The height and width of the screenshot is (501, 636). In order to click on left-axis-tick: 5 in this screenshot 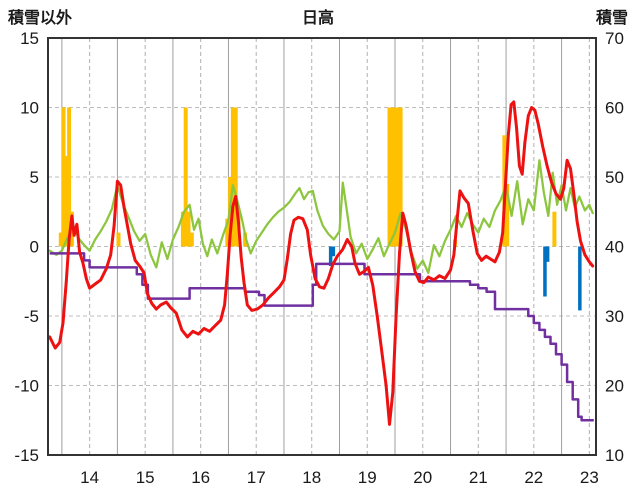, I will do `click(34, 177)`.